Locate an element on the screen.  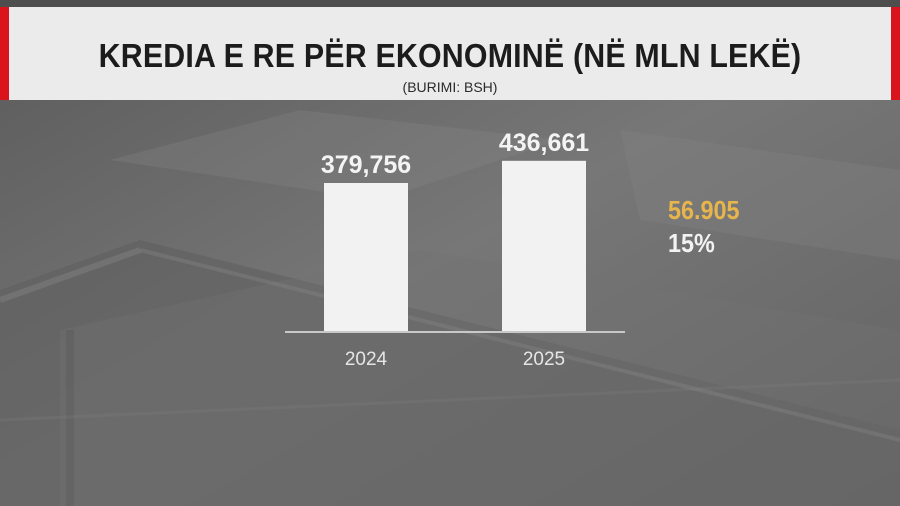
chart-title: KREDIA E RE PËR EKONOMINË (NË MLN LEKË) is located at coordinates (450, 55).